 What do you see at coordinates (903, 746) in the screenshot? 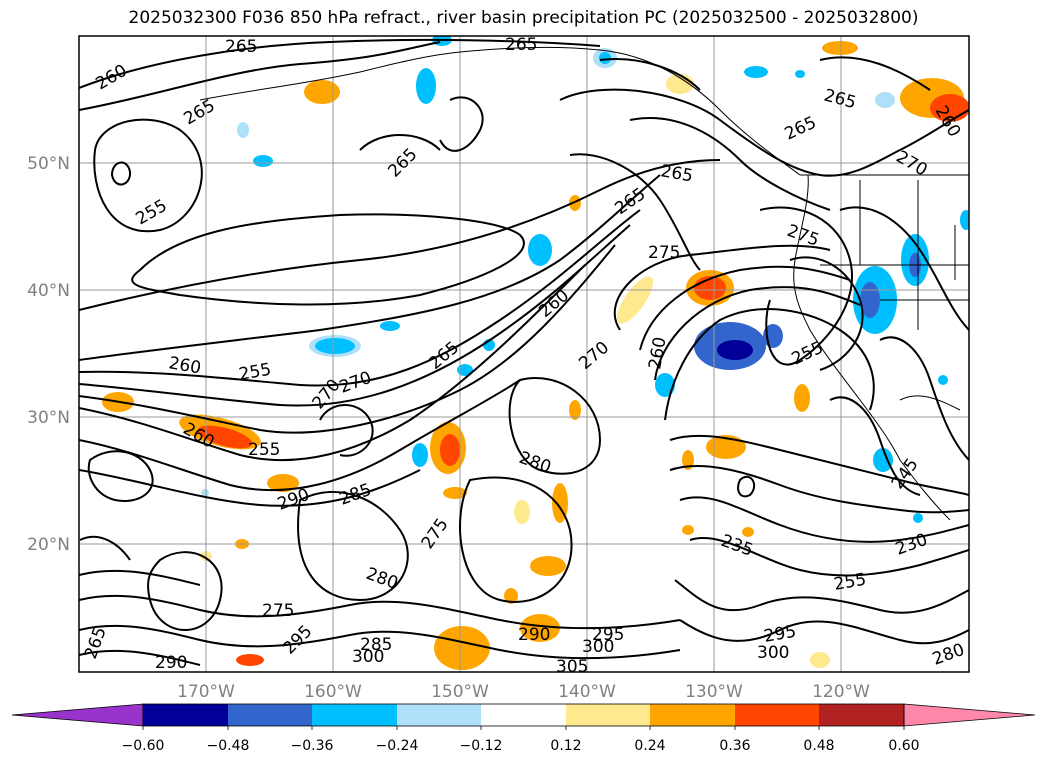
I see `colorbar-tick: 0.60` at bounding box center [903, 746].